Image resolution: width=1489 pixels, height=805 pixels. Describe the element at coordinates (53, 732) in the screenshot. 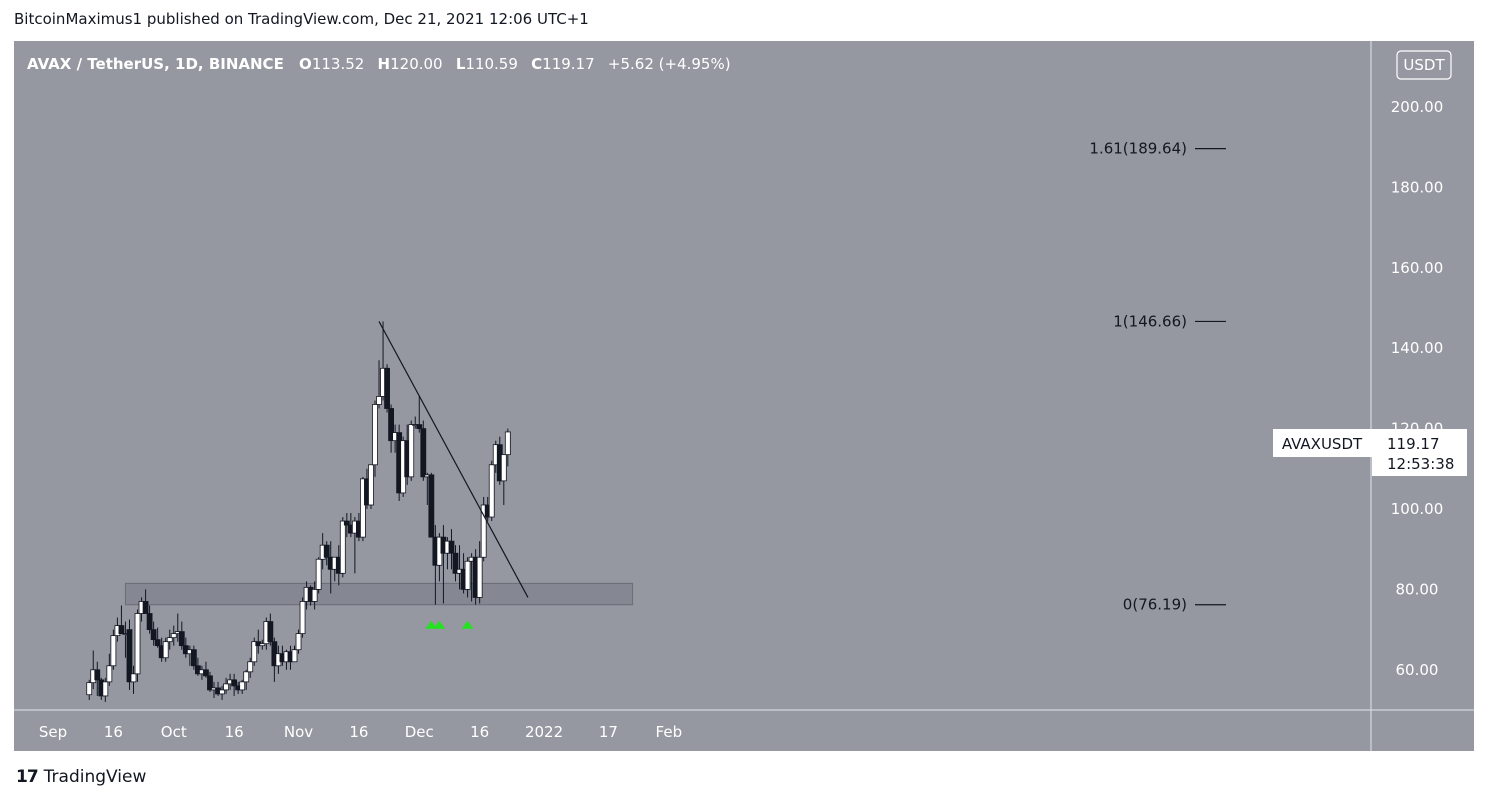

I see `x-tick-label: Sep` at that location.